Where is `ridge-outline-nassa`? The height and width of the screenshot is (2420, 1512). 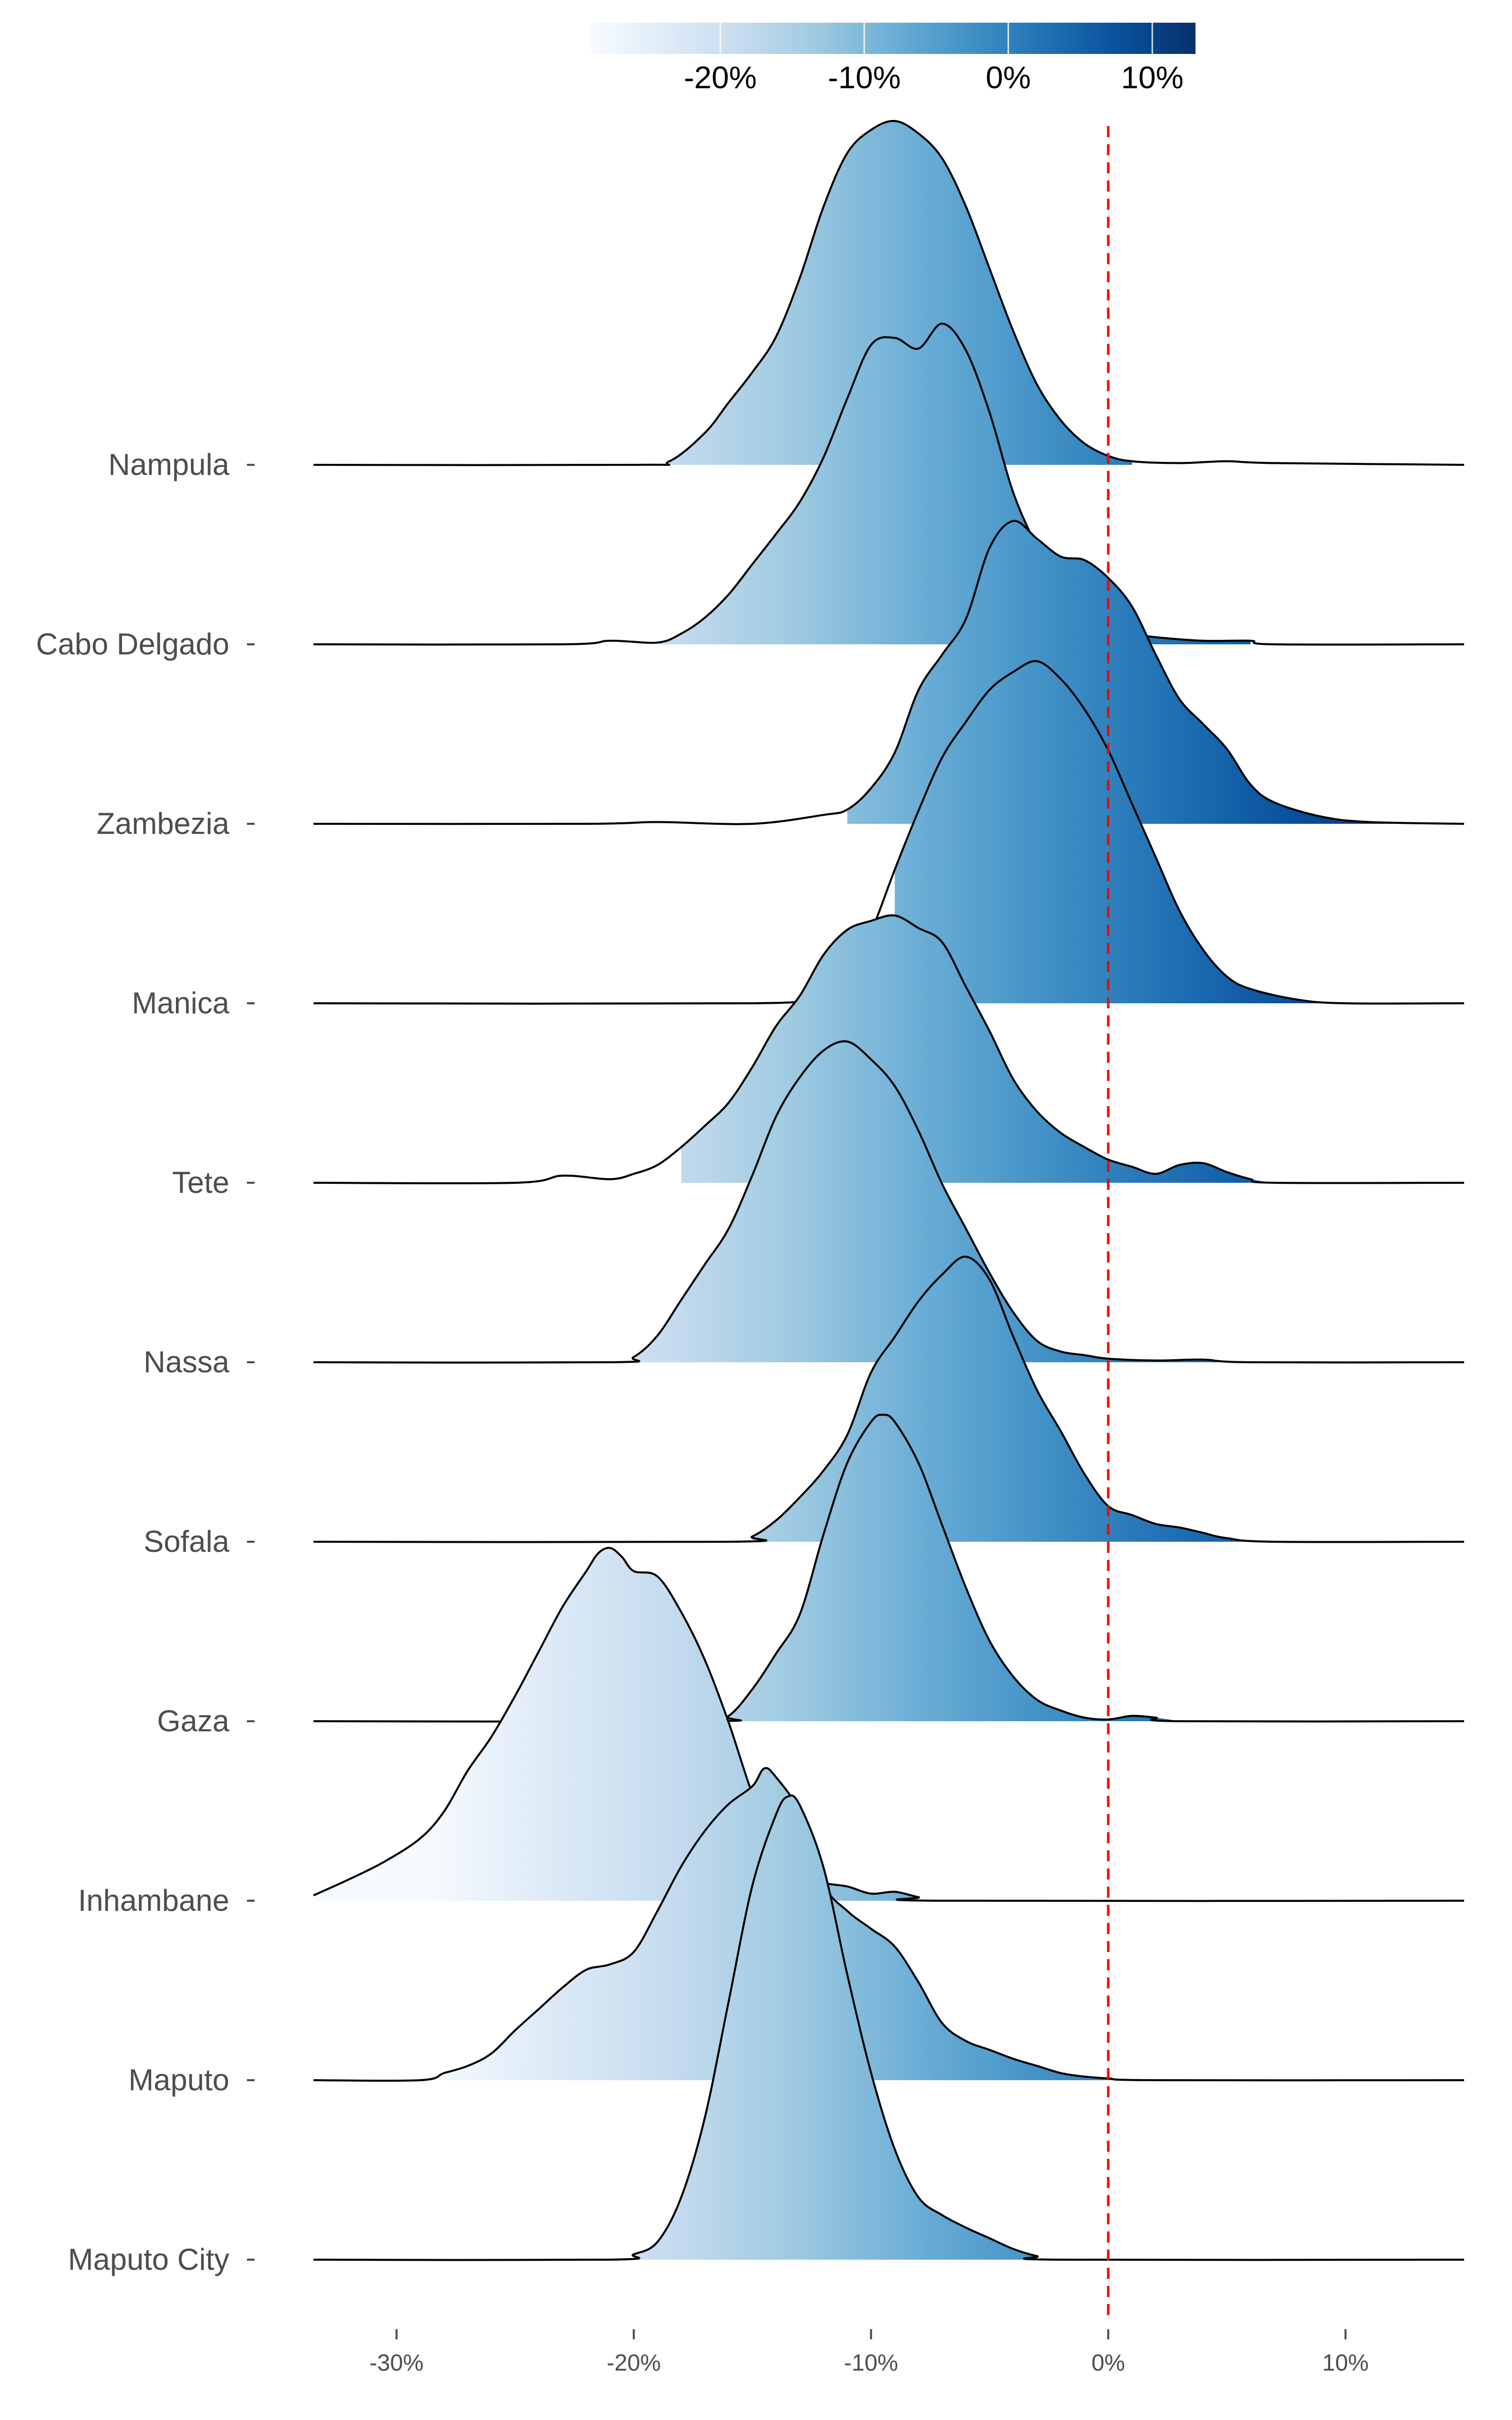 ridge-outline-nassa is located at coordinates (889, 1202).